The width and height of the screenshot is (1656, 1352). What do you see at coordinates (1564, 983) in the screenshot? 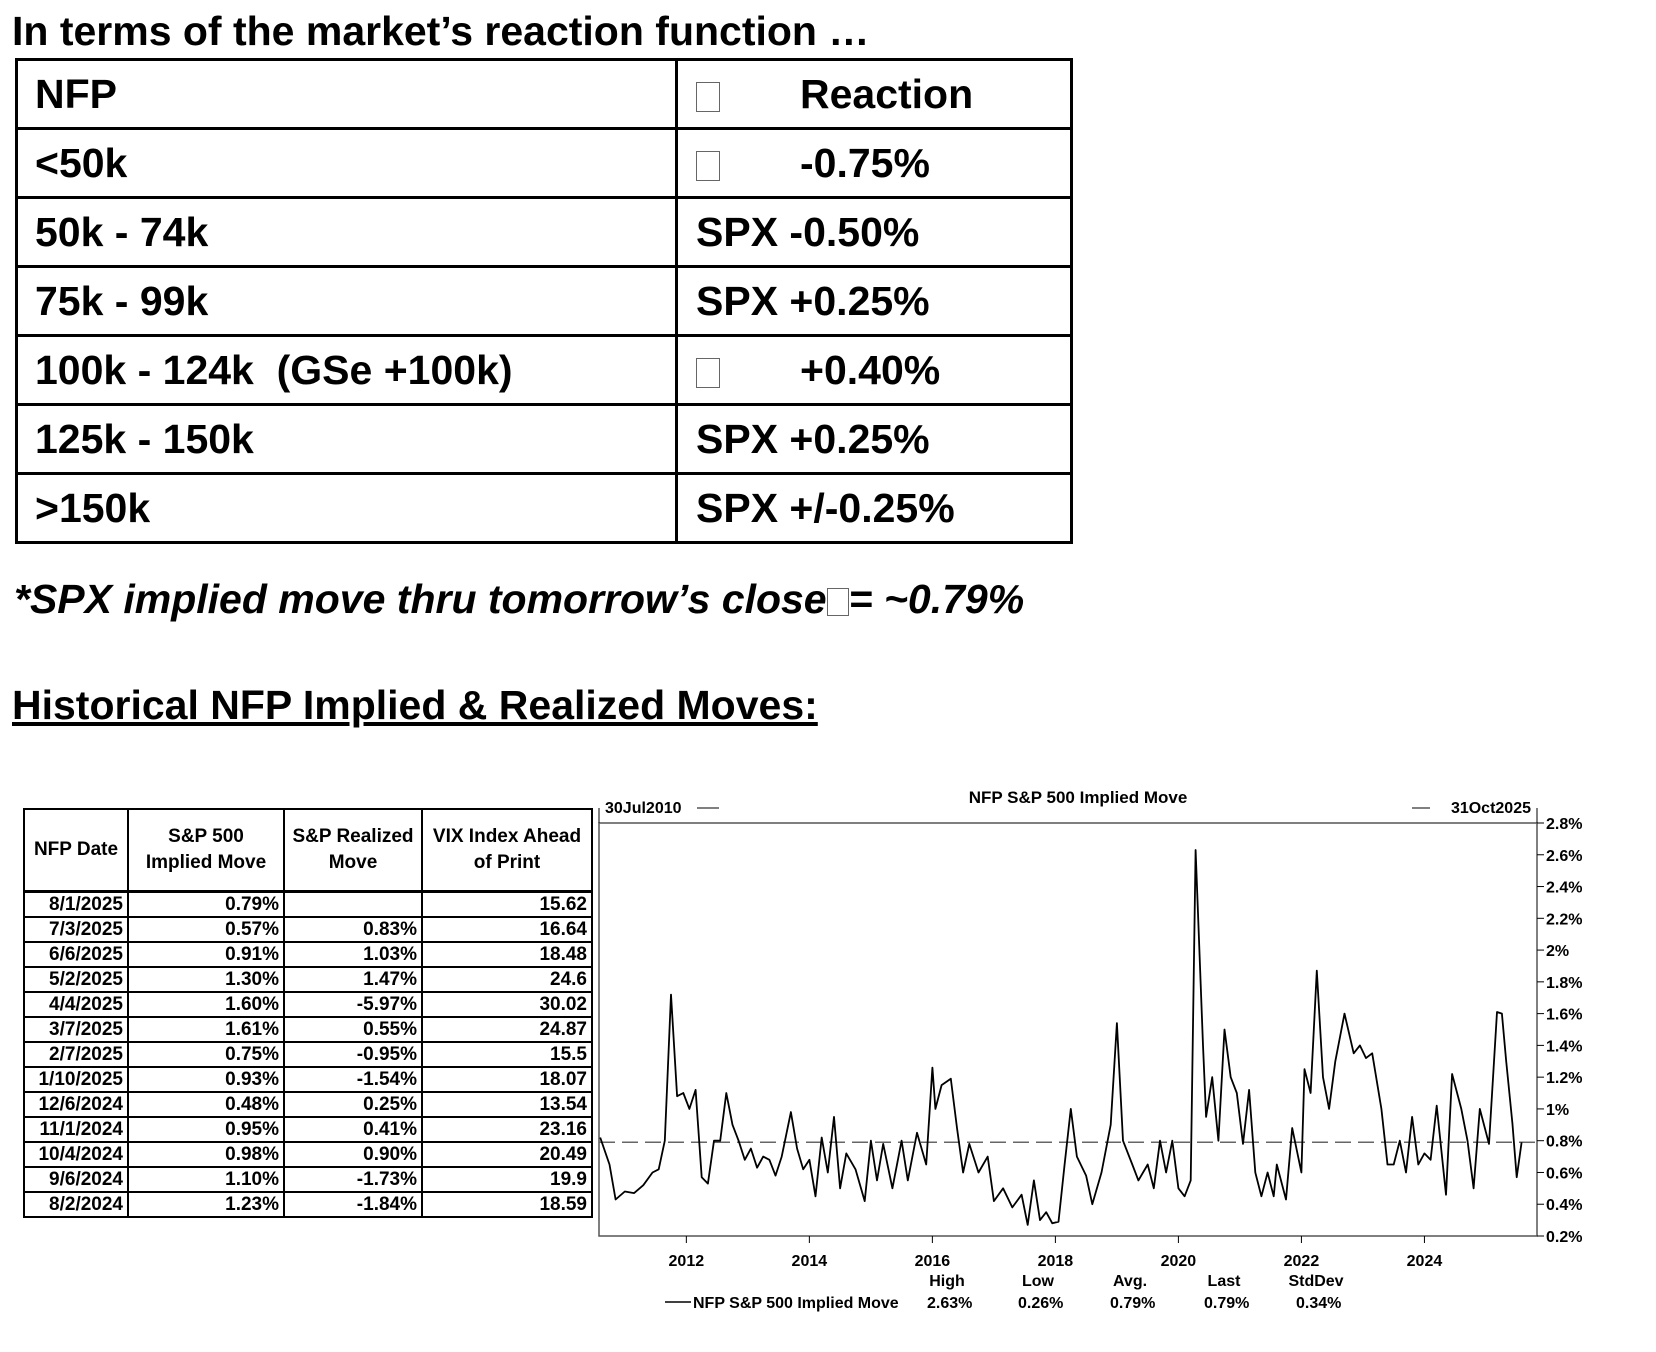
I see `y-tick-label: 1.8%` at bounding box center [1564, 983].